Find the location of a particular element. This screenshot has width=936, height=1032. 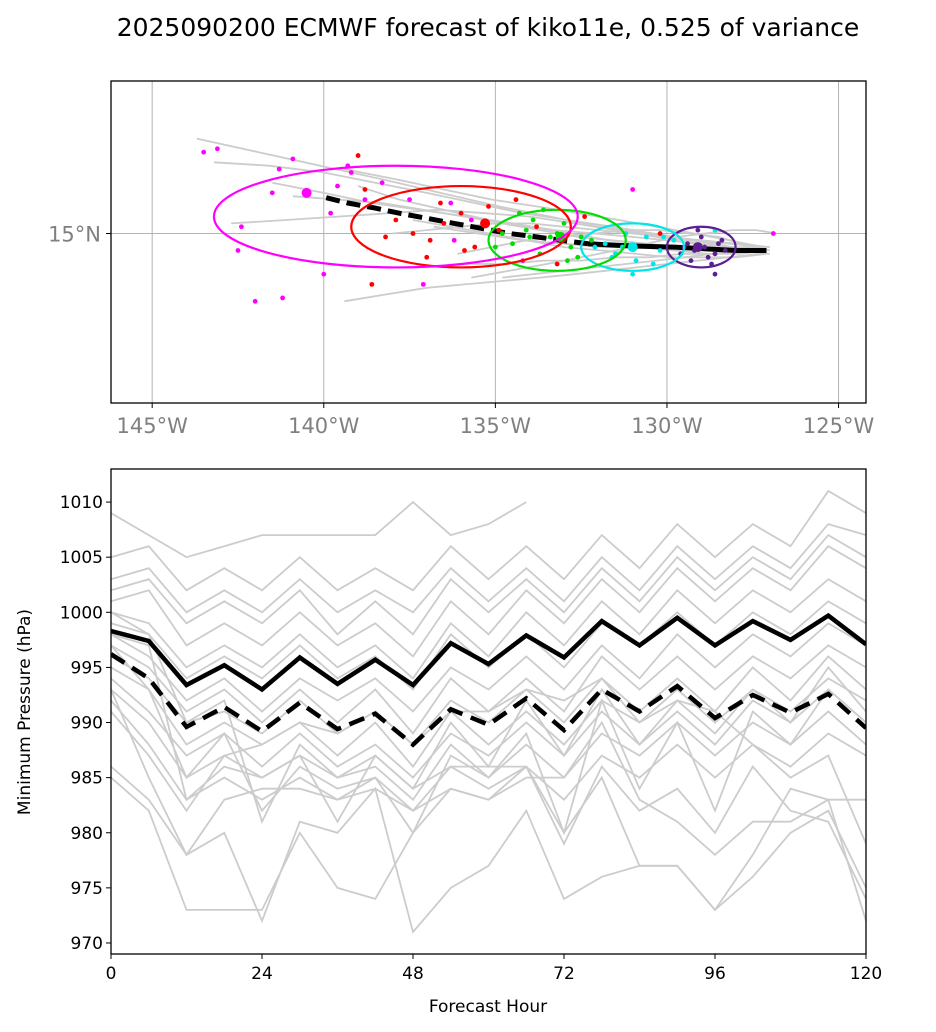

y-tick-label: 970 is located at coordinates (87, 944).